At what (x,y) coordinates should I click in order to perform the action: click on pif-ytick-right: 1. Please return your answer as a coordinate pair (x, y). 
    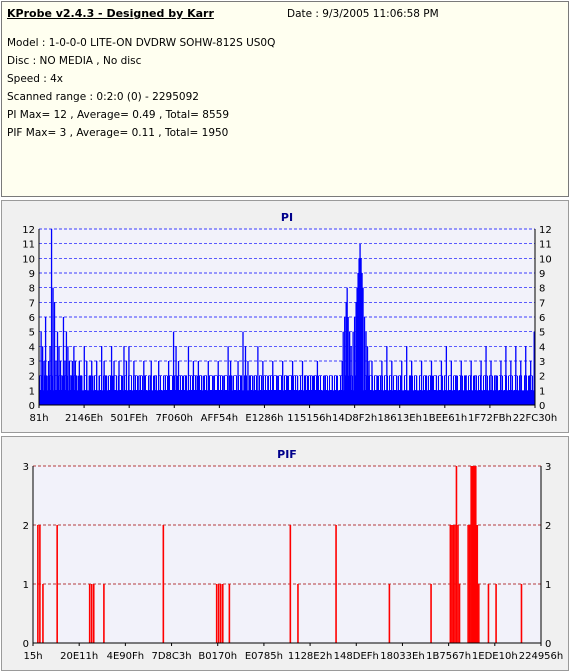
    Looking at the image, I should click on (548, 585).